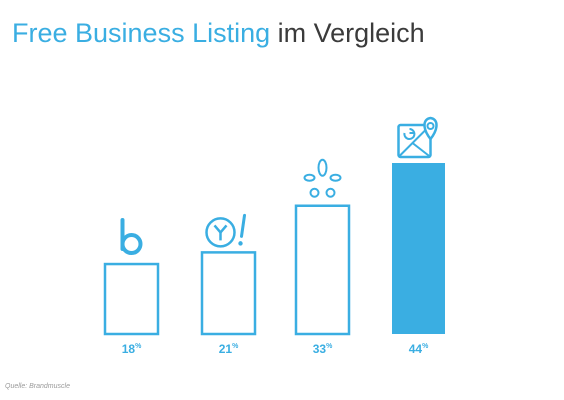  I want to click on bing-icon, so click(131, 237).